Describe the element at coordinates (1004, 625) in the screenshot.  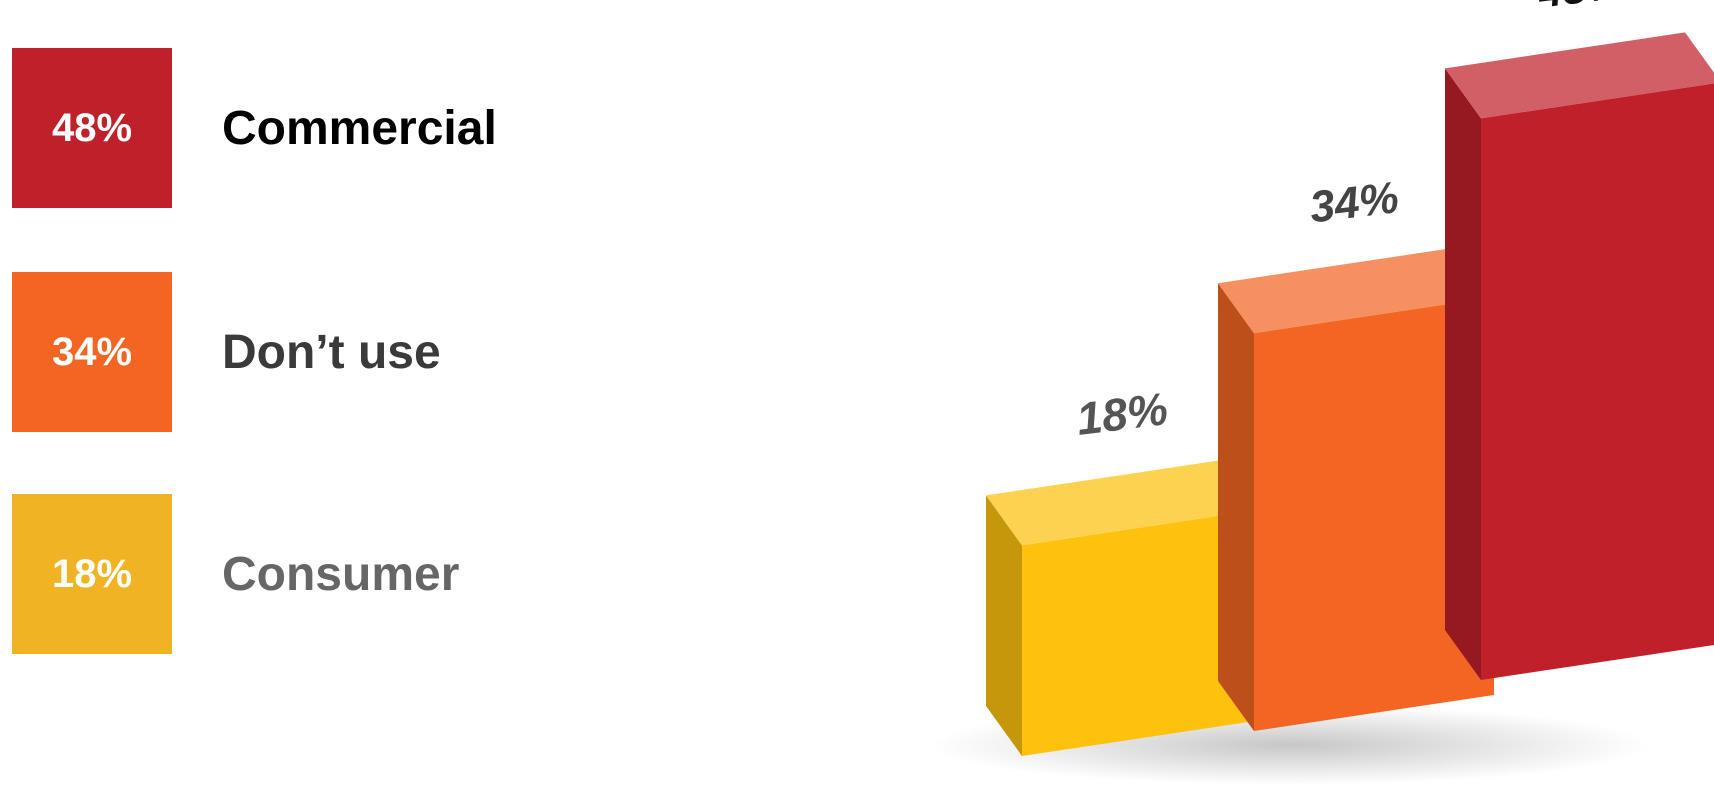
I see `bar-side-consumer` at that location.